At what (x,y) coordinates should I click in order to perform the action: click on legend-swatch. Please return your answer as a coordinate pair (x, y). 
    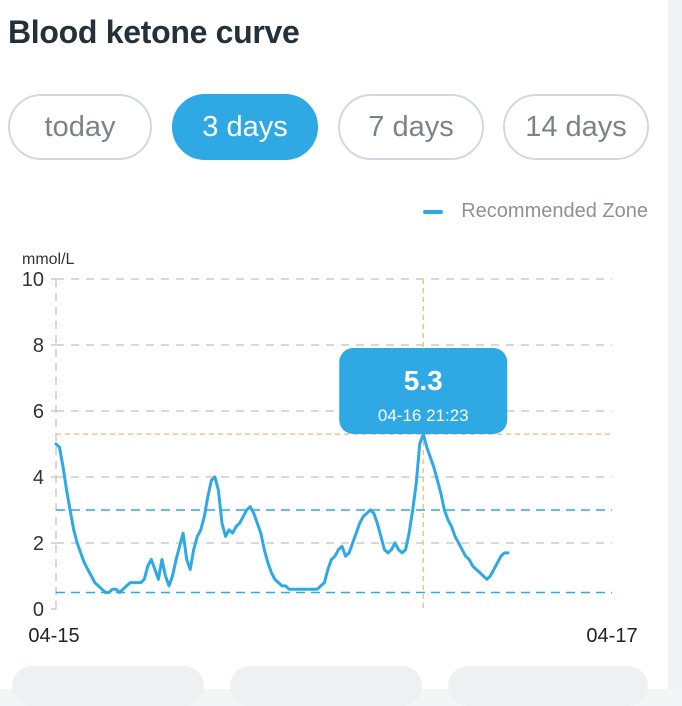
    Looking at the image, I should click on (433, 211).